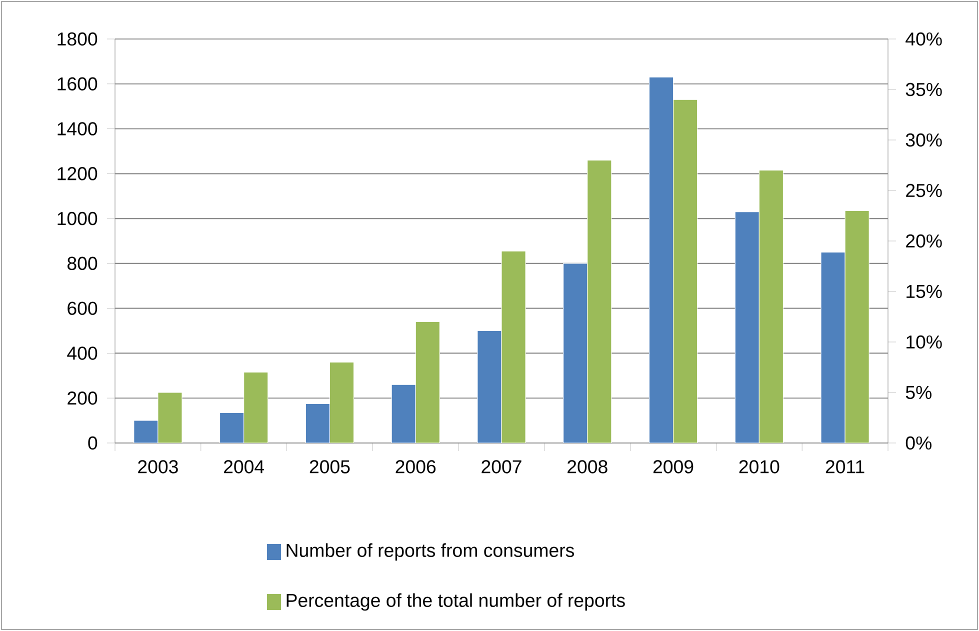 The image size is (979, 631). Describe the element at coordinates (158, 467) in the screenshot. I see `x-tick-label: 2003` at that location.